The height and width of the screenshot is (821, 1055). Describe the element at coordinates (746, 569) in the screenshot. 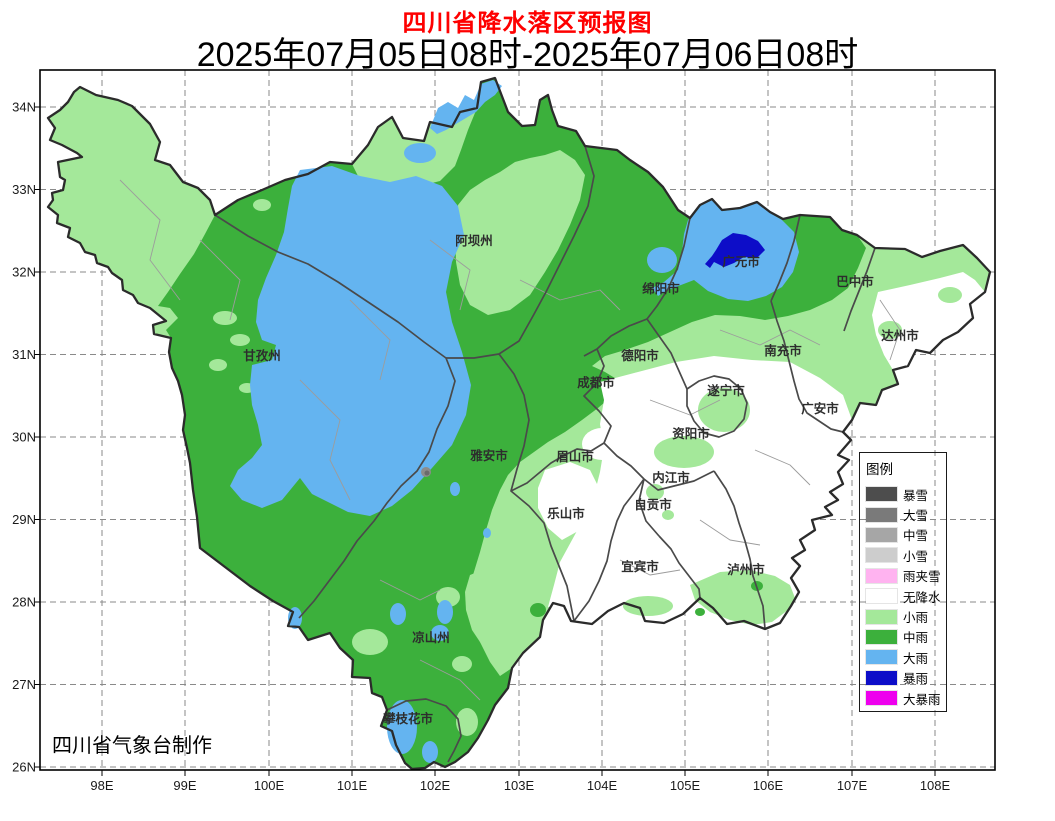

I see `label-luzhou: 泸州市` at that location.